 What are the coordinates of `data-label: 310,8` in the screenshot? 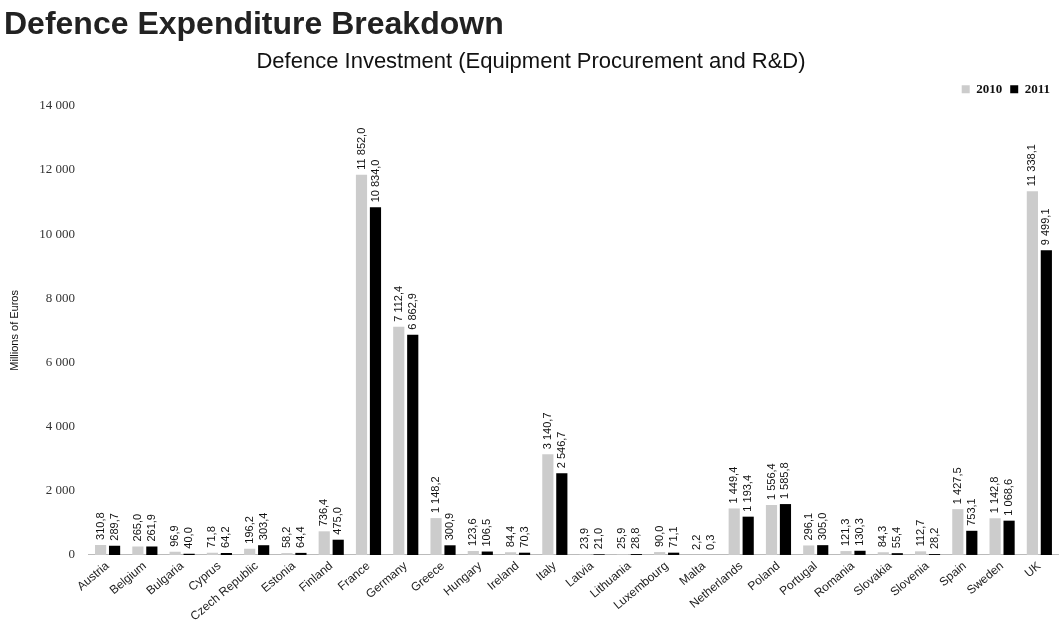 It's located at (99, 526).